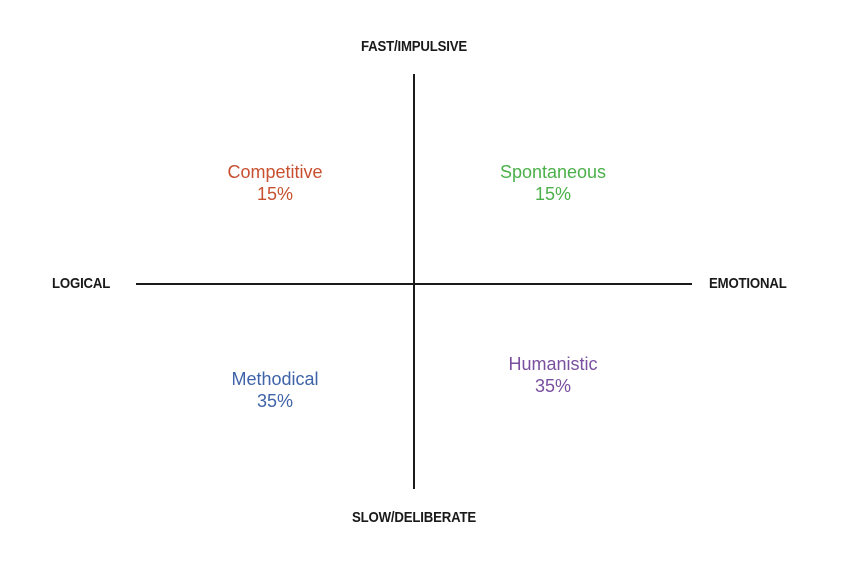  Describe the element at coordinates (552, 375) in the screenshot. I see `quadrant-humanistic: Humanistic 35%` at that location.